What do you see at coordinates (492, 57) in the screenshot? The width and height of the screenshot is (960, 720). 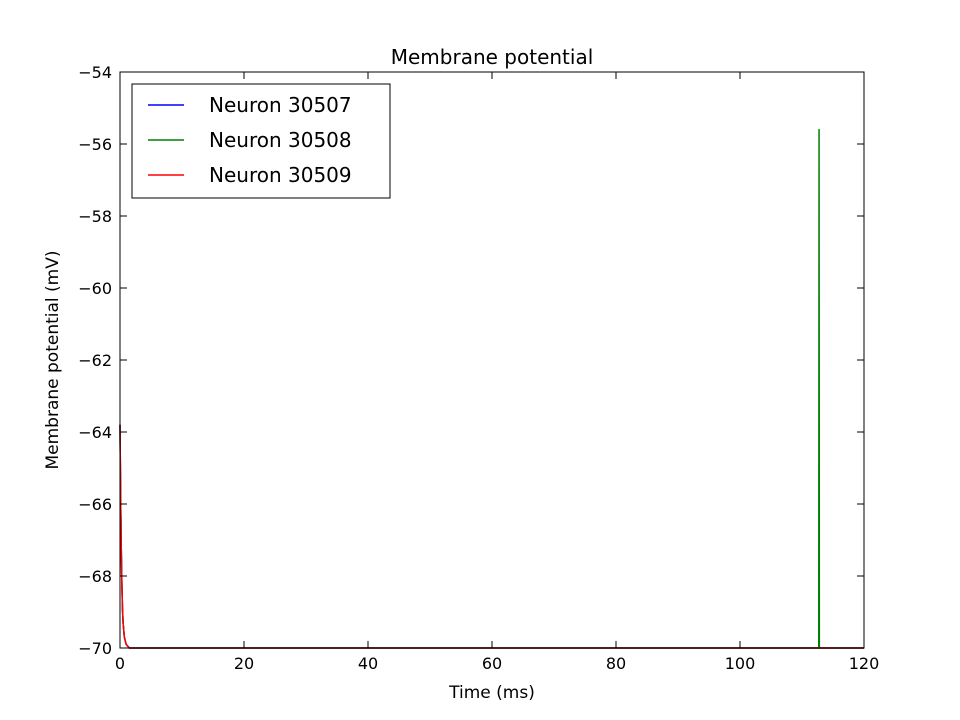 I see `chart-title: Membrane potential` at bounding box center [492, 57].